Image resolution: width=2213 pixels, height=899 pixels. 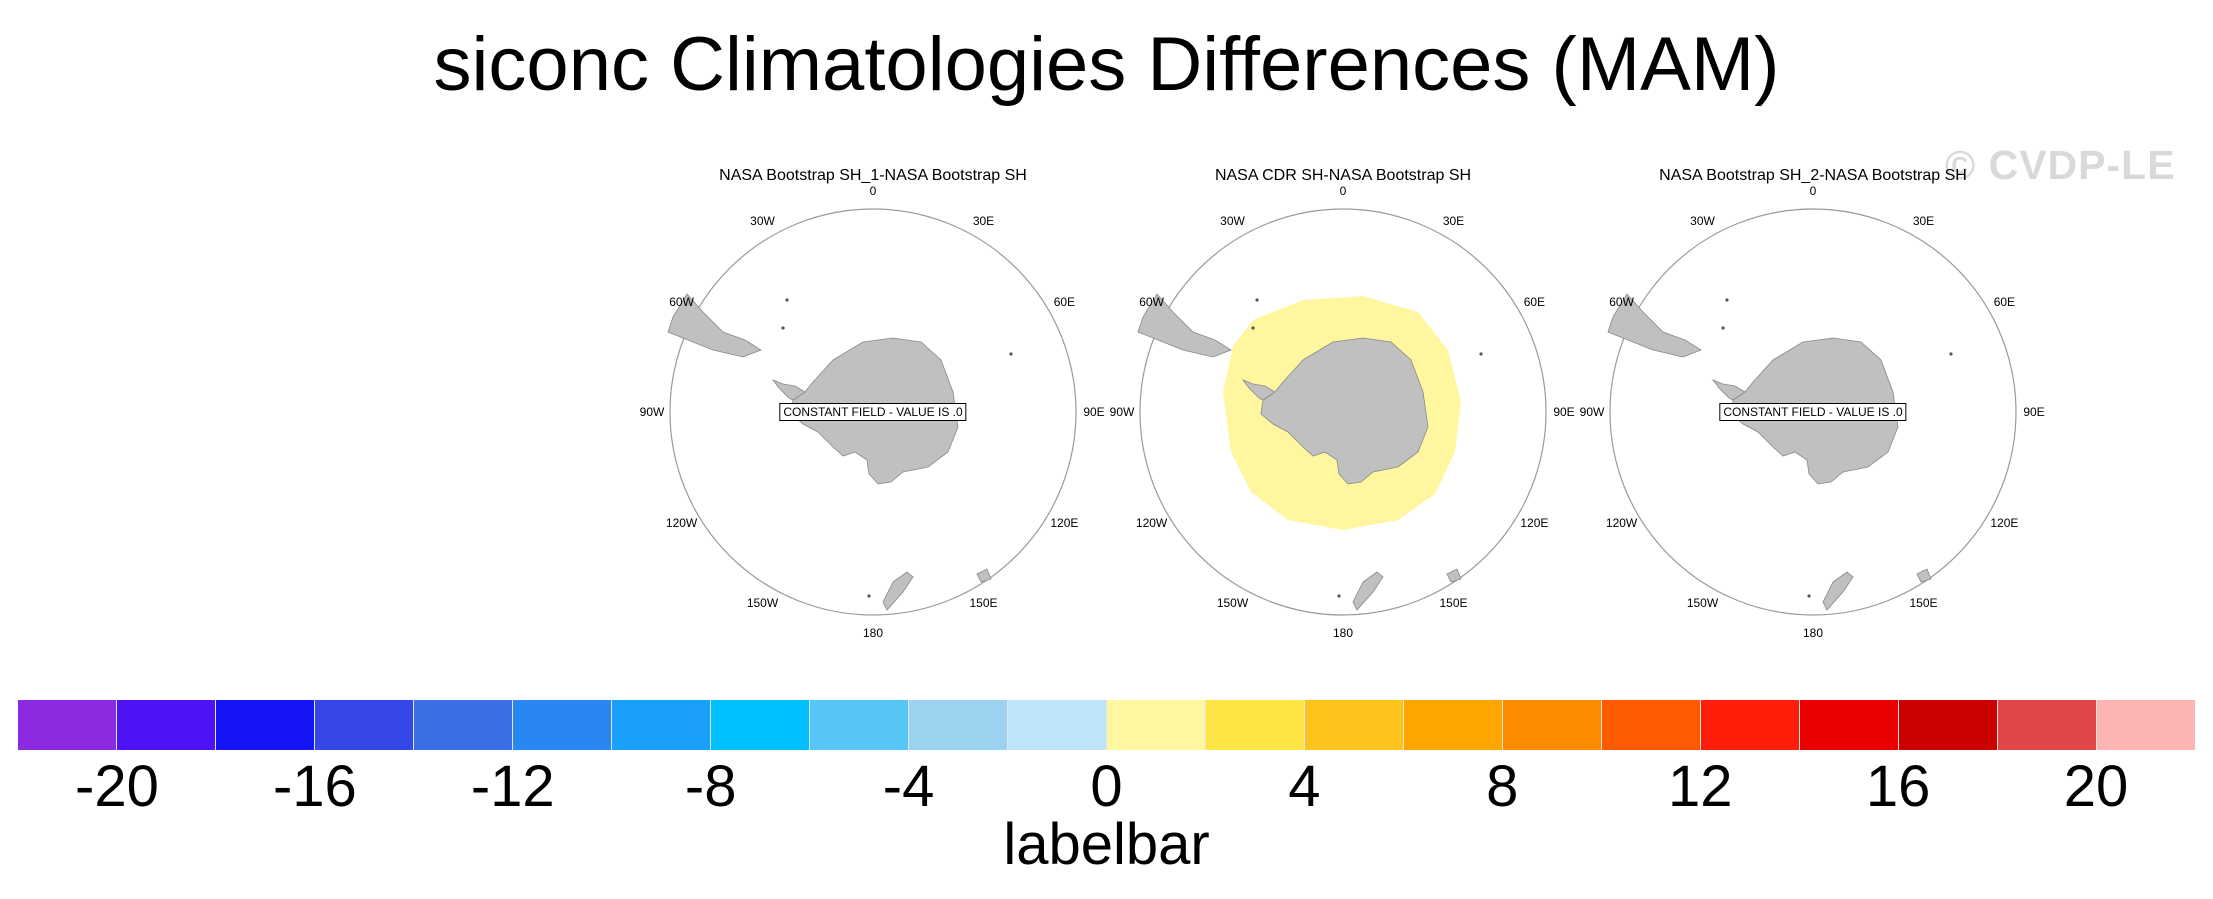 I want to click on labelbar-tick-label: -16, so click(x=314, y=786).